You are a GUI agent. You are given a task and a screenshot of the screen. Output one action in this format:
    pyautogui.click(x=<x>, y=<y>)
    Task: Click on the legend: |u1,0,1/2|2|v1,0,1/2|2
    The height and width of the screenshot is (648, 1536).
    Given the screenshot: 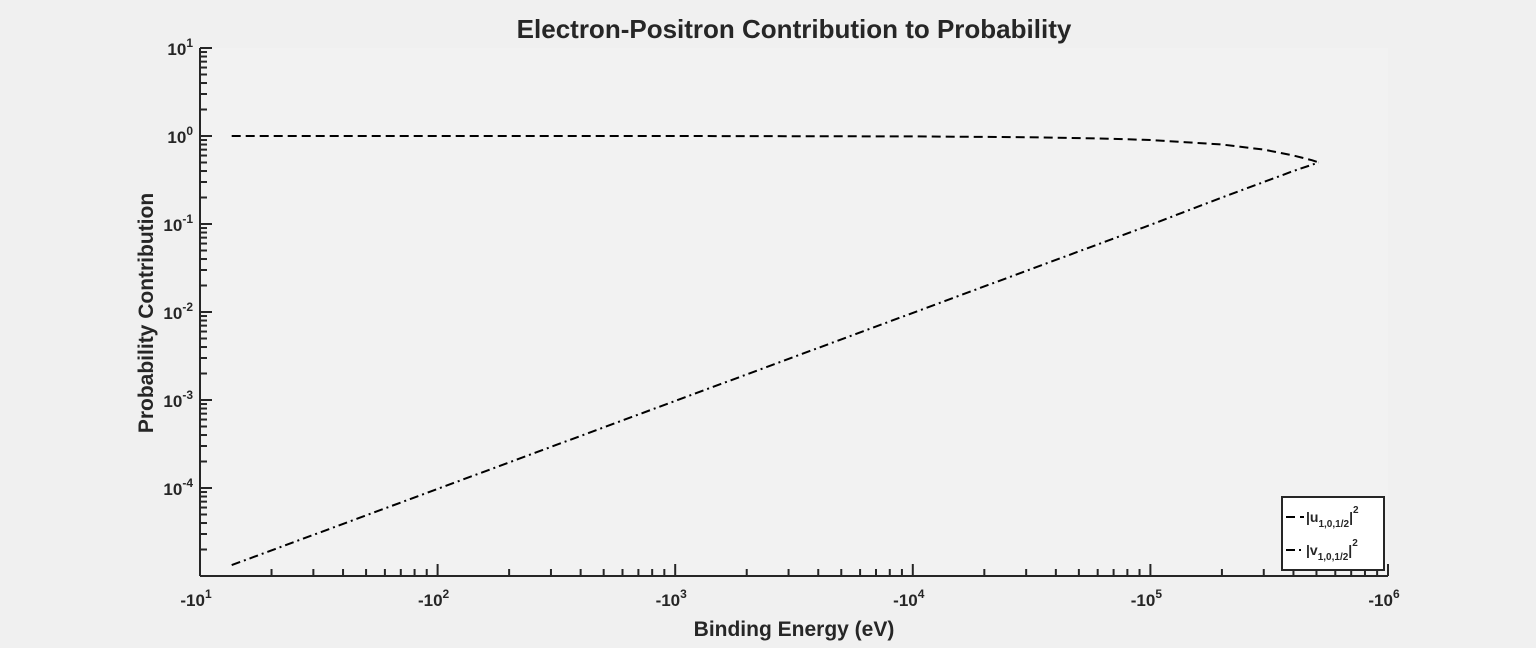 What is the action you would take?
    pyautogui.click(x=1333, y=533)
    